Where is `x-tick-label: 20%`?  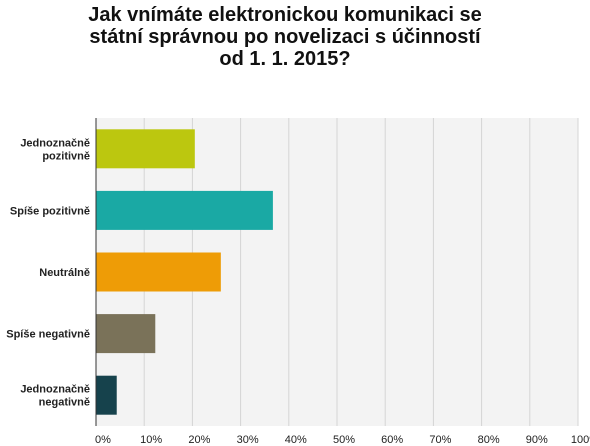 x-tick-label: 20% is located at coordinates (199, 440).